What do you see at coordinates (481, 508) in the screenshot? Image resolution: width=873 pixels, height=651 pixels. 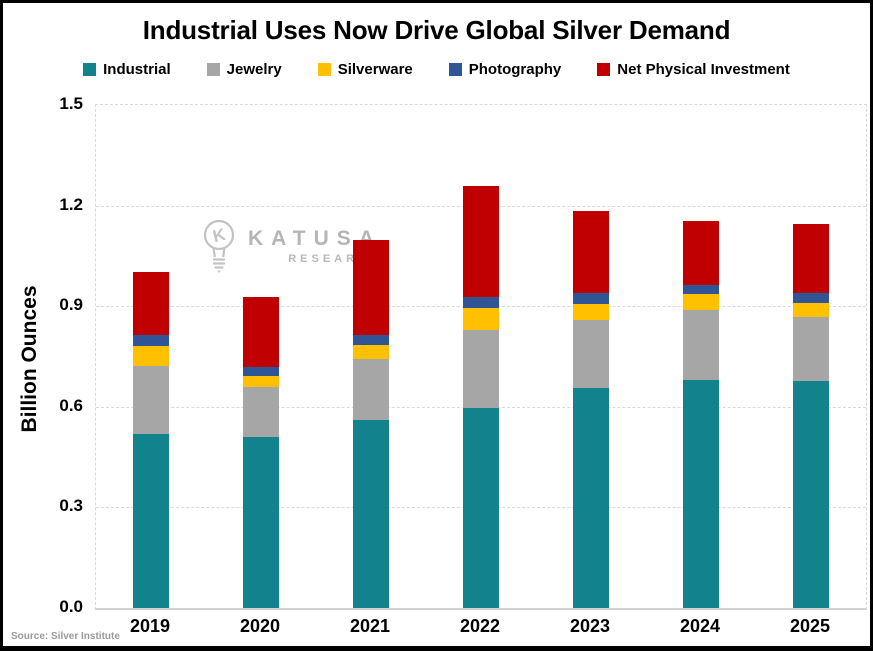 I see `bar-segment-industrial-2022` at bounding box center [481, 508].